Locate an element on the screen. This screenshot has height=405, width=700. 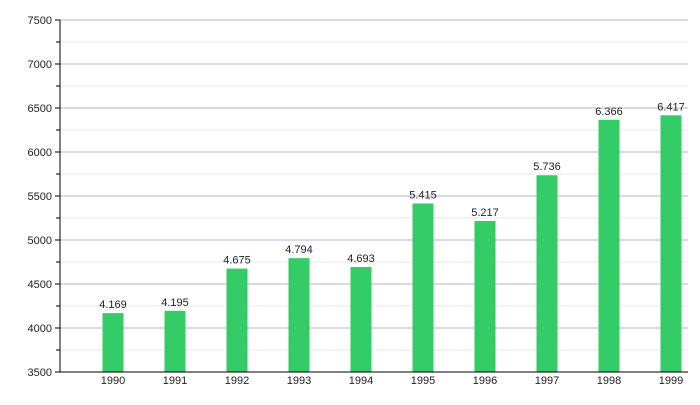
y-tick-label: 4000 is located at coordinates (40, 329).